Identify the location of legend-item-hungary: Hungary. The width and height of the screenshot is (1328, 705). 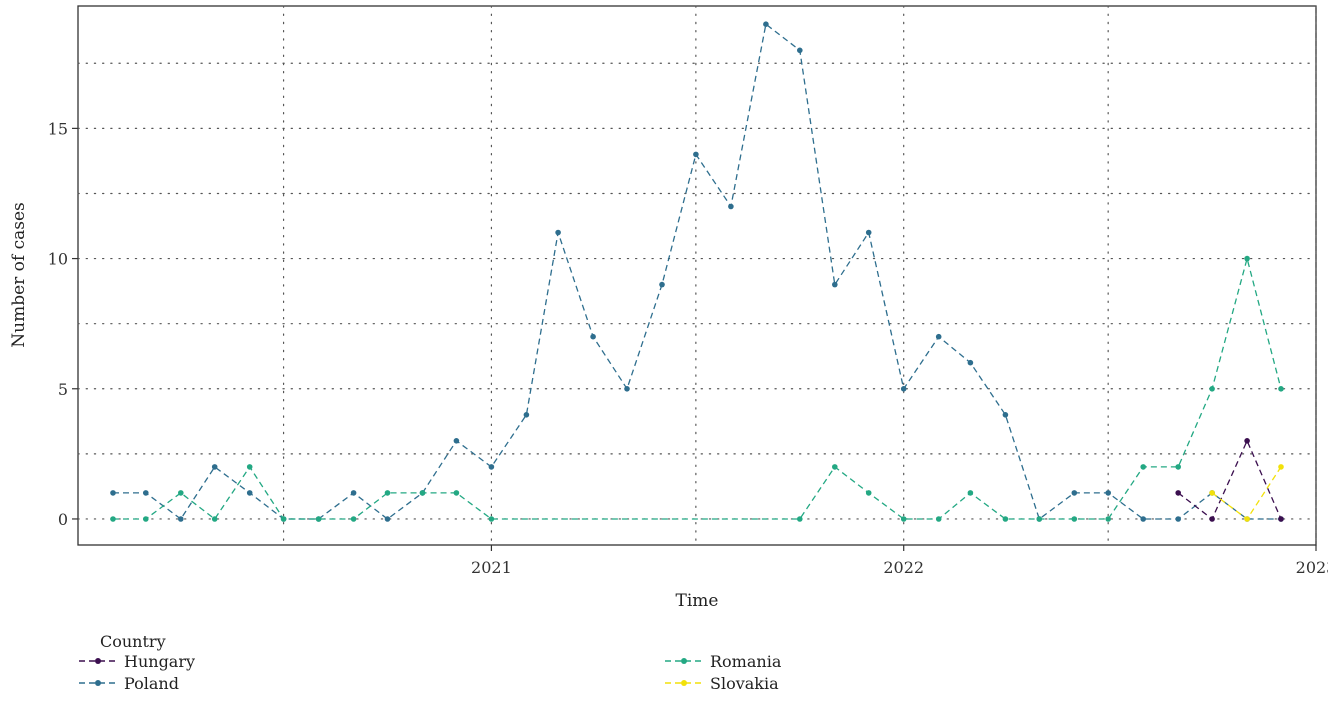
(136, 661).